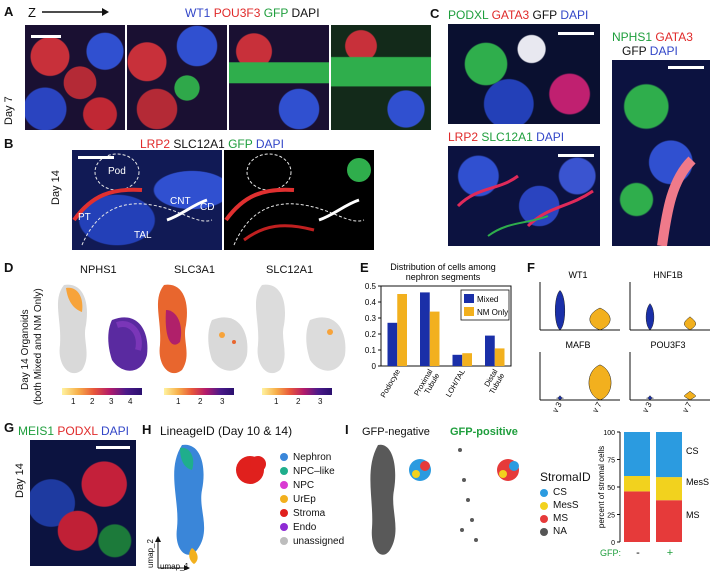 The height and width of the screenshot is (576, 717). I want to click on gfp-axis-label: GFP:, so click(610, 553).